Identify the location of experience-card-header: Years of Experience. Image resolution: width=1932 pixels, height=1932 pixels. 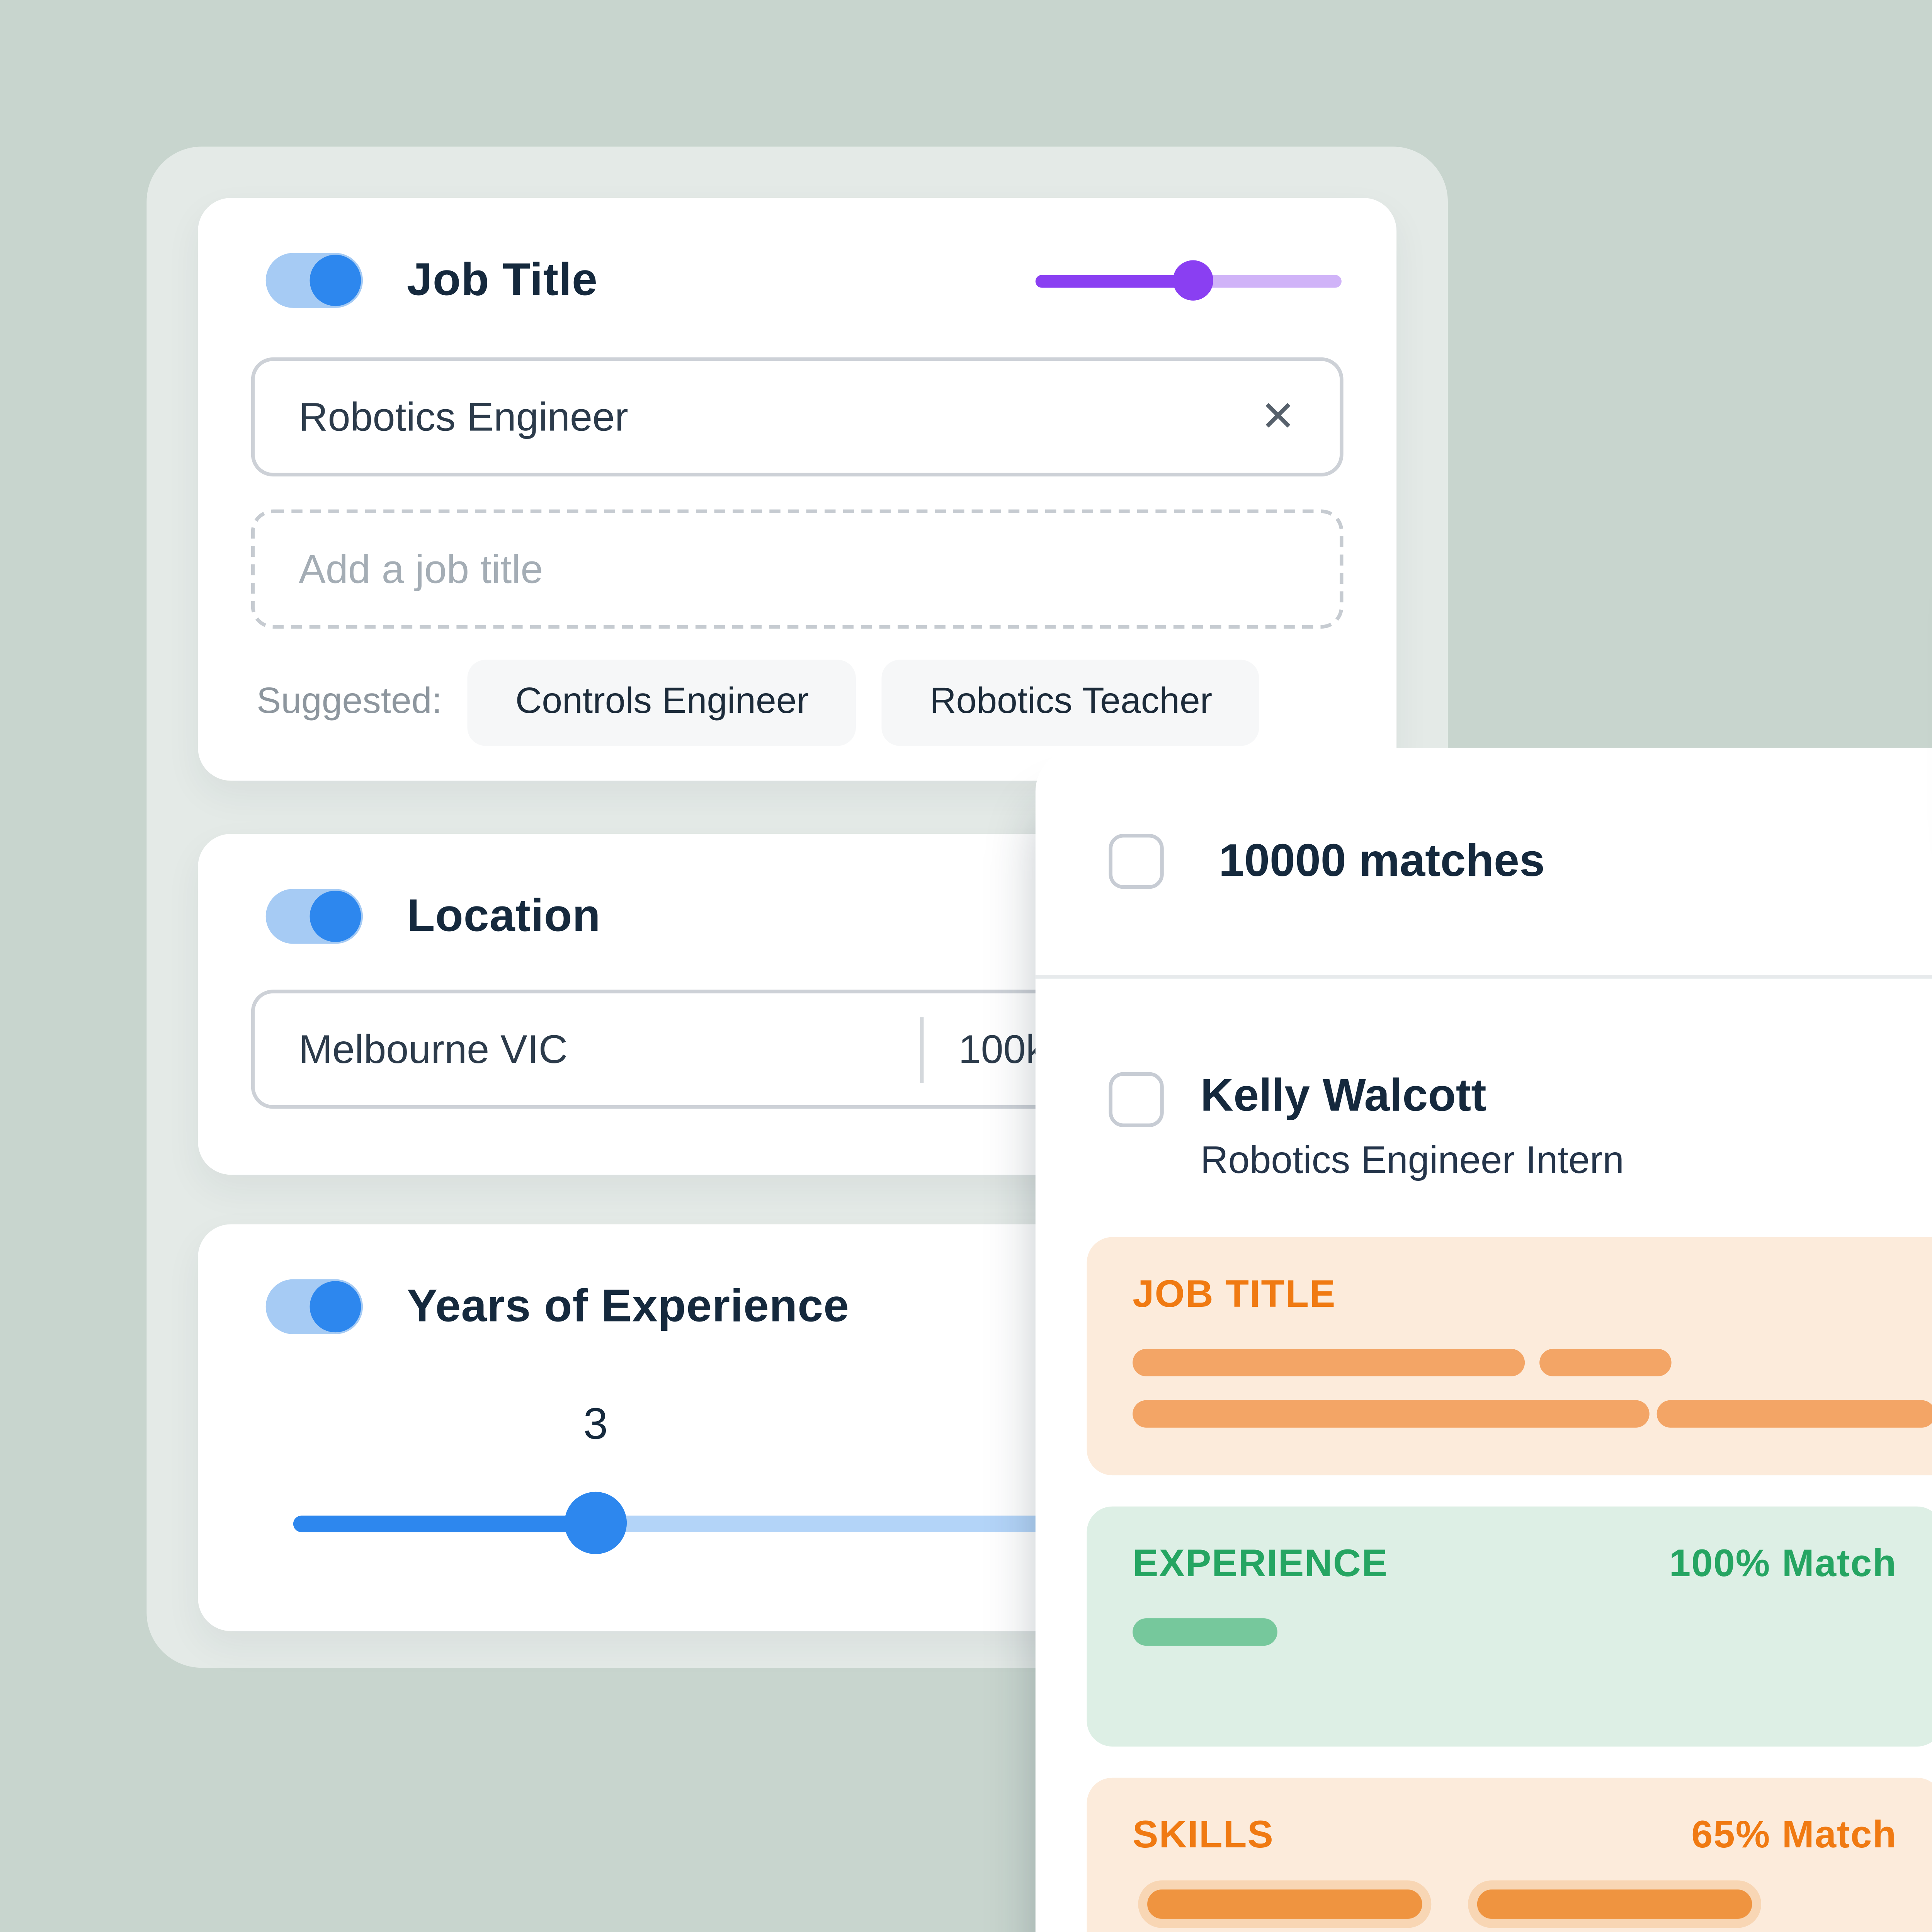
(804, 1307).